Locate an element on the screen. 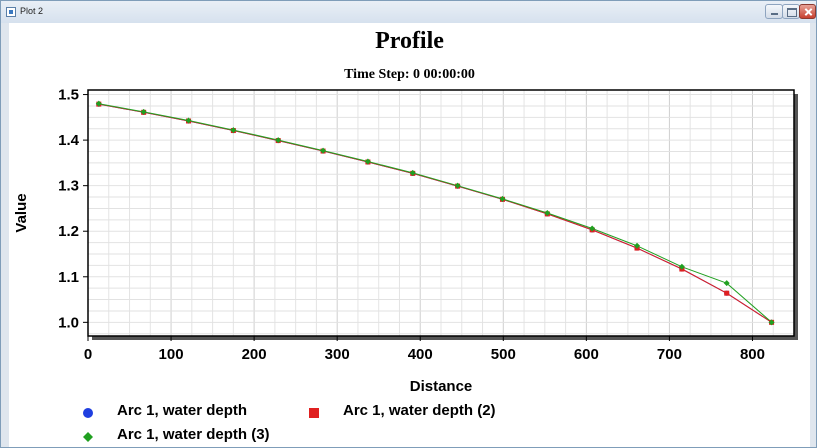 The width and height of the screenshot is (817, 448). title-bar: Plot 2 is located at coordinates (408, 12).